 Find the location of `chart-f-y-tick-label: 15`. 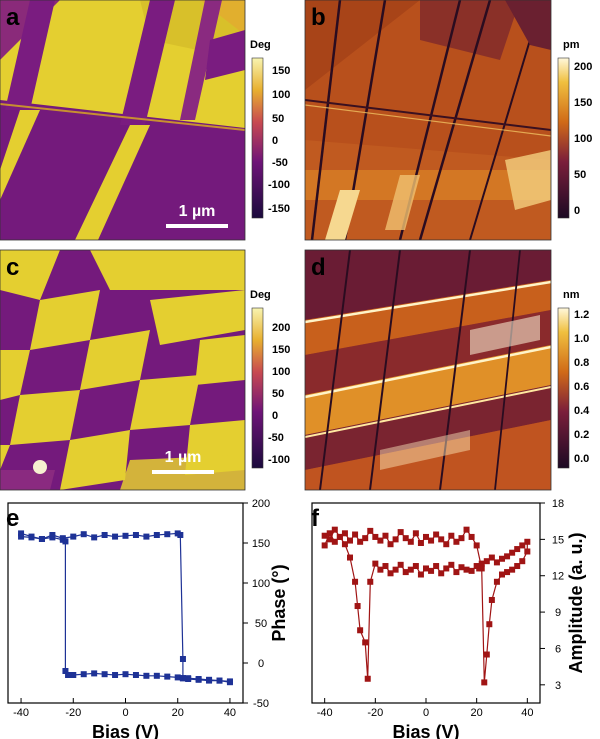

chart-f-y-tick-label: 15 is located at coordinates (558, 540).